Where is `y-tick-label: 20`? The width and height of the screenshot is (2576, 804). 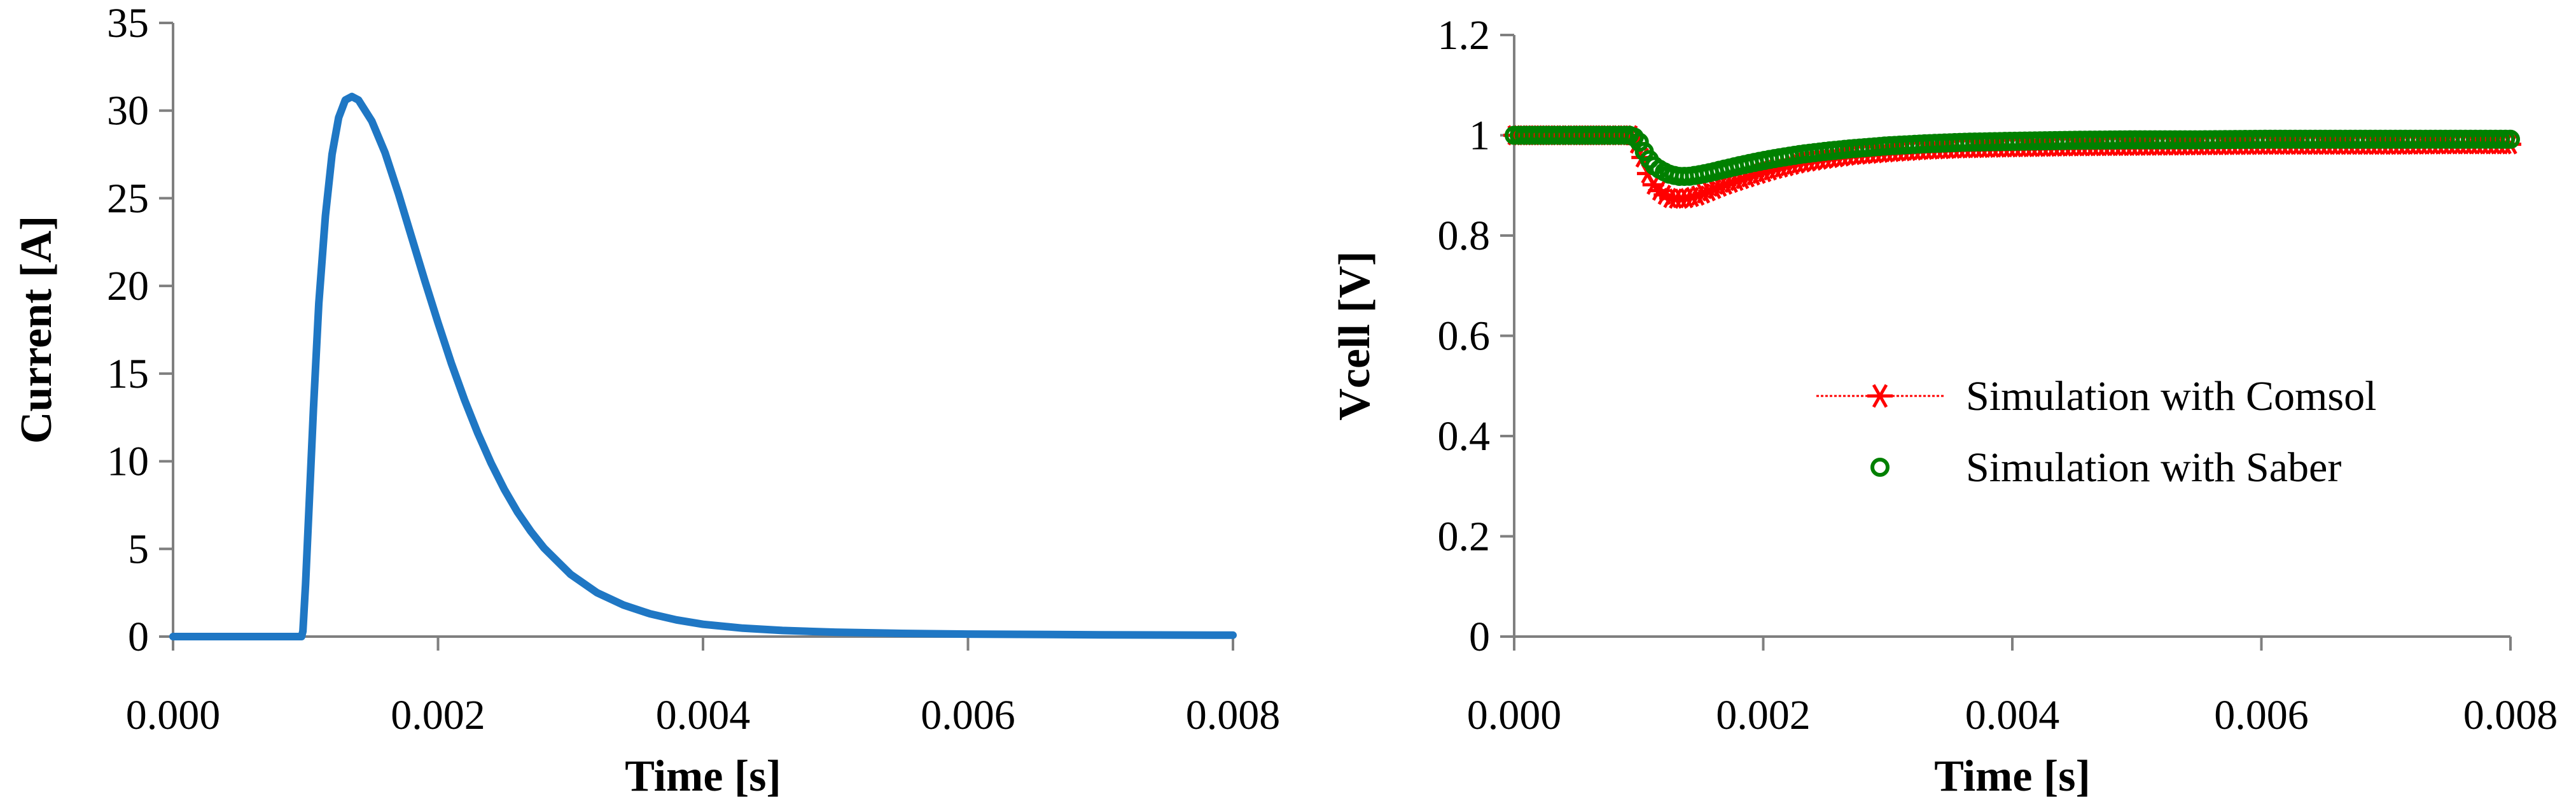
y-tick-label: 20 is located at coordinates (128, 286).